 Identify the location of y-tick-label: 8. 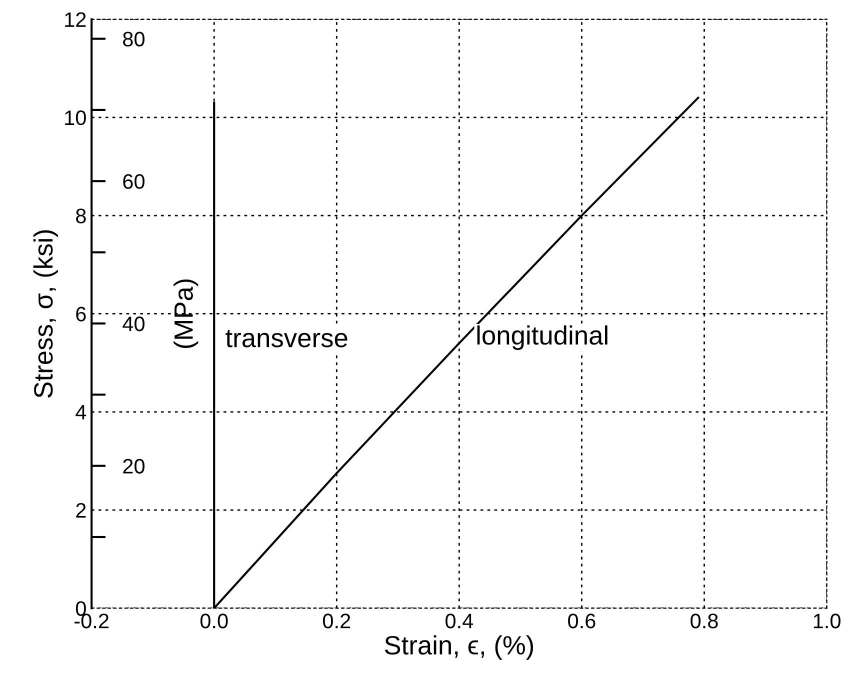
(81, 216).